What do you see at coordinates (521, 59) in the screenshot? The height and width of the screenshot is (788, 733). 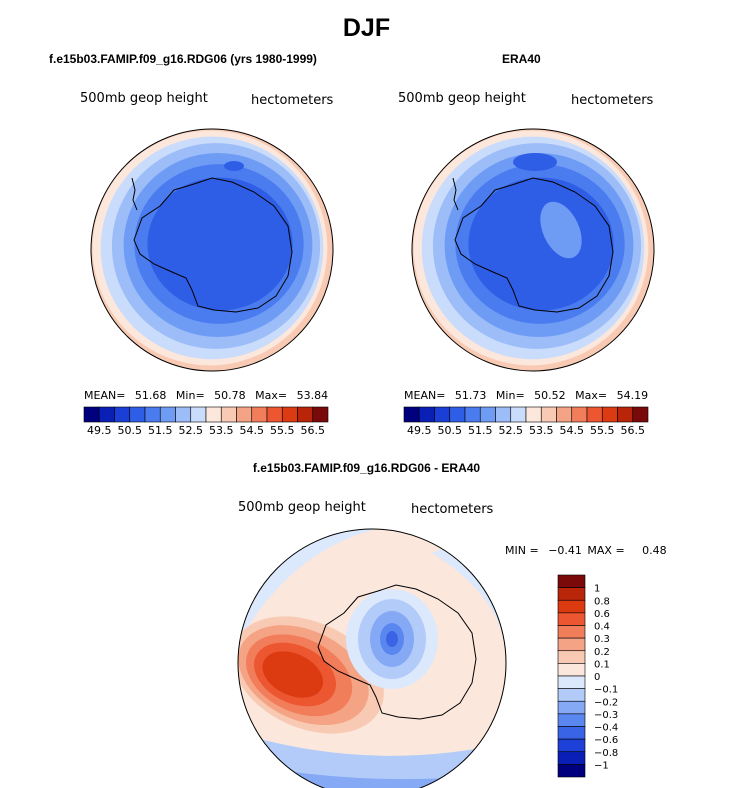 I see `panel-2-title: ERA40` at bounding box center [521, 59].